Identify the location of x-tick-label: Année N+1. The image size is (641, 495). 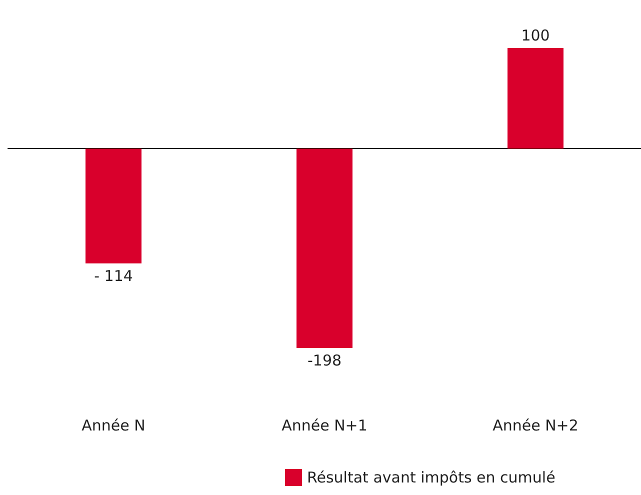
(325, 425).